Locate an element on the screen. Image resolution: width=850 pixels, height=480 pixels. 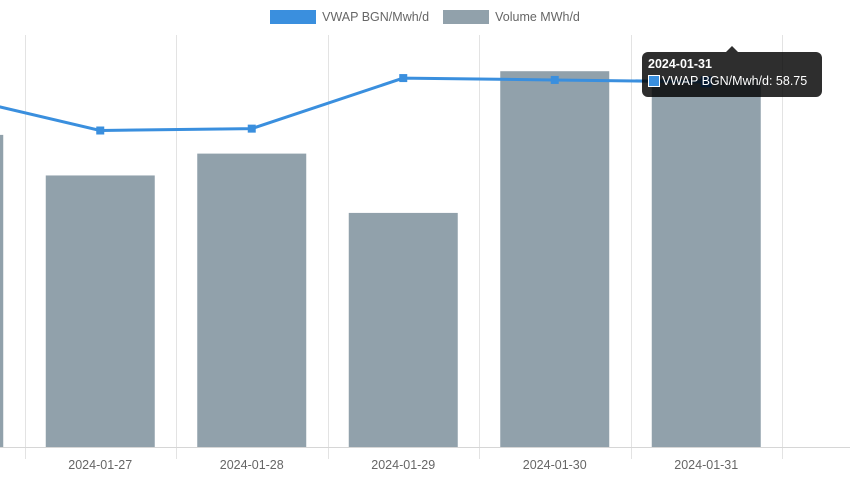
legend-swatch-vwap is located at coordinates (293, 17).